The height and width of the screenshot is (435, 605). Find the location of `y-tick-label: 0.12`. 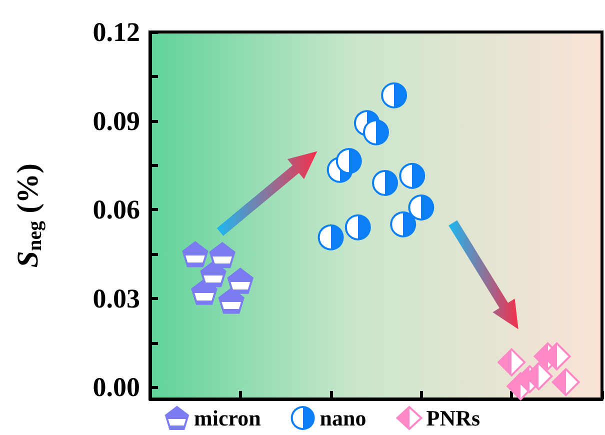

y-tick-label: 0.12 is located at coordinates (116, 32).